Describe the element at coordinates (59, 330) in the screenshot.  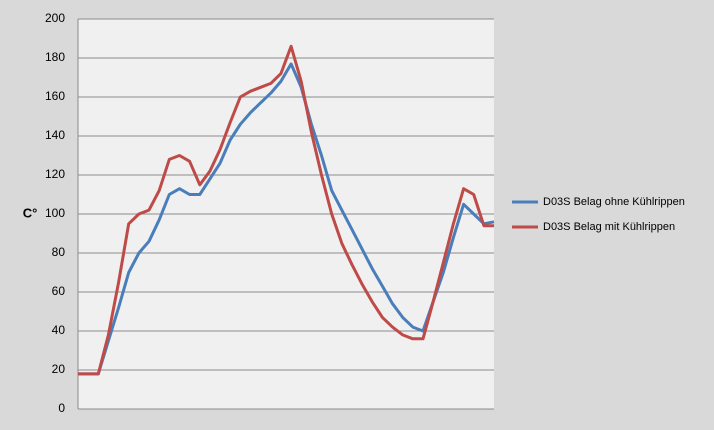
I see `y-tick-label: 40` at that location.